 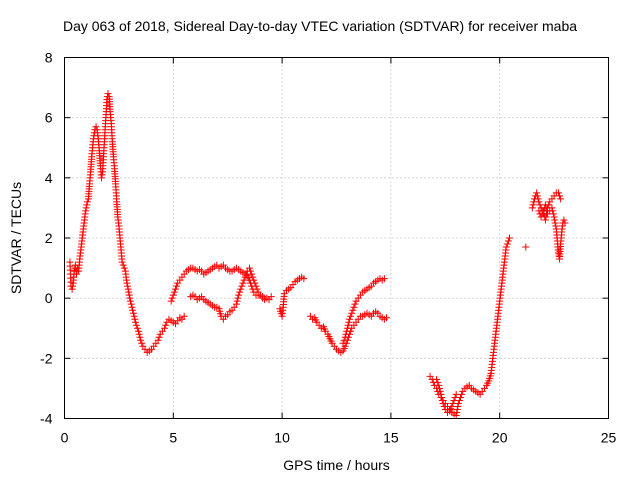 I want to click on y-tick-label: -2, so click(x=46, y=358).